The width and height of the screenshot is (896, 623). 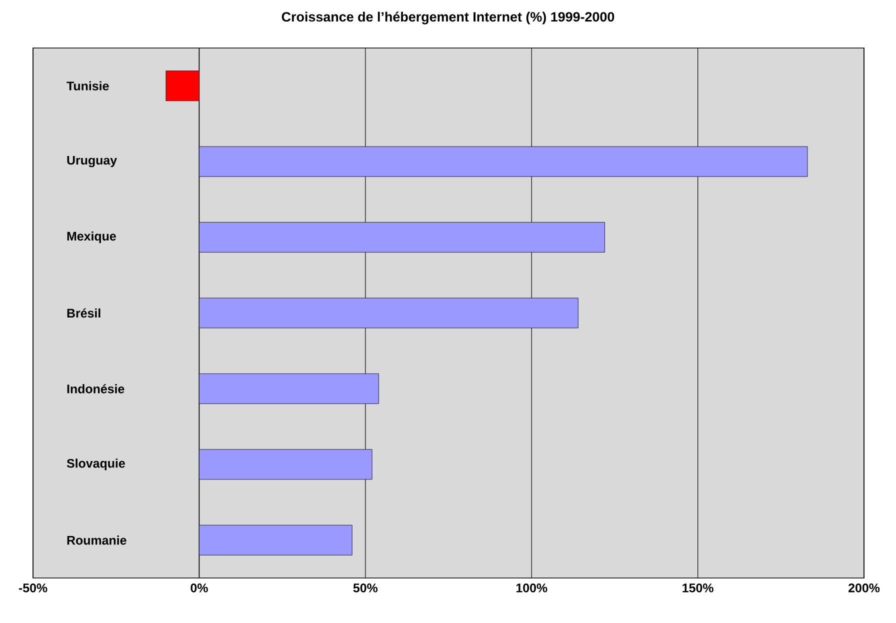 What do you see at coordinates (96, 540) in the screenshot?
I see `y-tick-label: Roumanie` at bounding box center [96, 540].